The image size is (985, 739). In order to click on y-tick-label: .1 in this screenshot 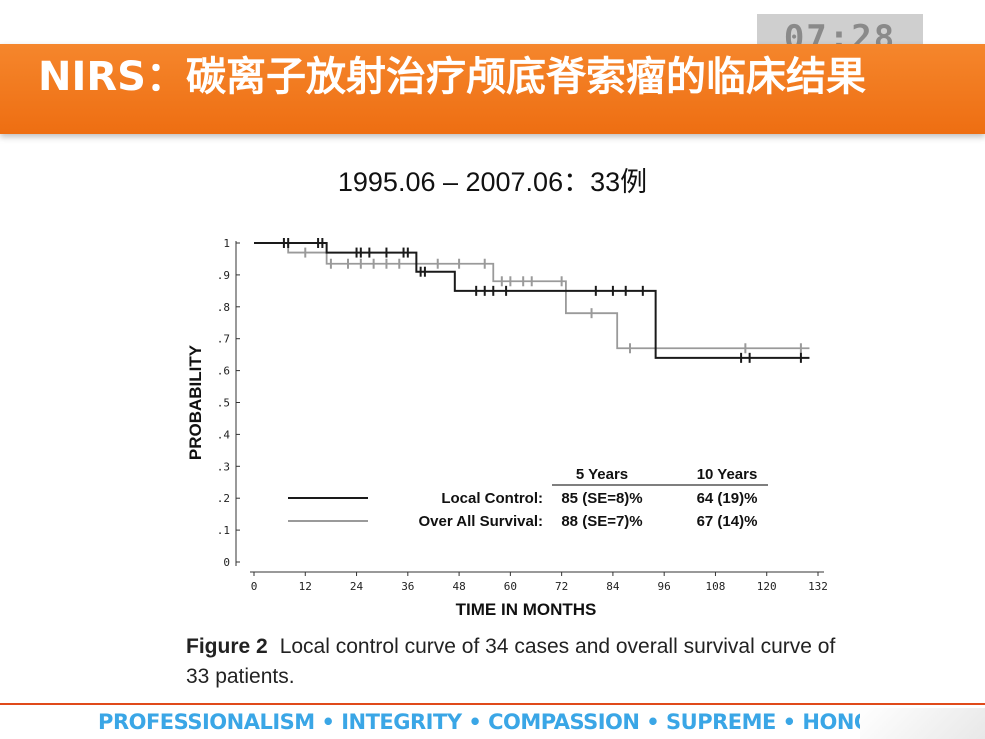, I will do `click(223, 530)`.